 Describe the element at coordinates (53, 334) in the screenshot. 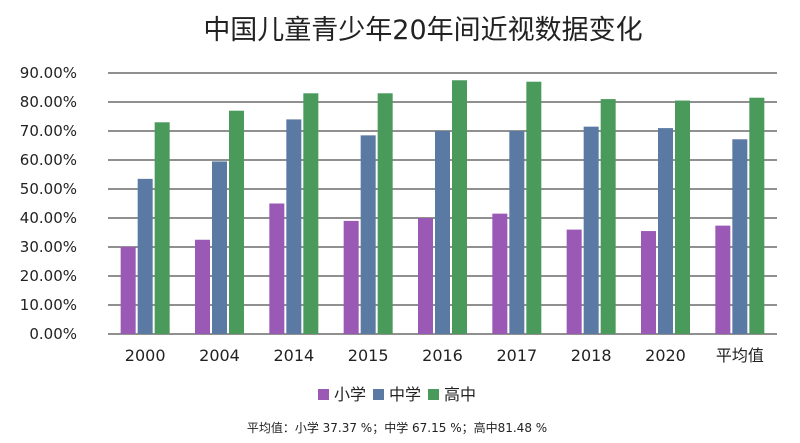

I see `y-tick-label: 0.00%` at that location.